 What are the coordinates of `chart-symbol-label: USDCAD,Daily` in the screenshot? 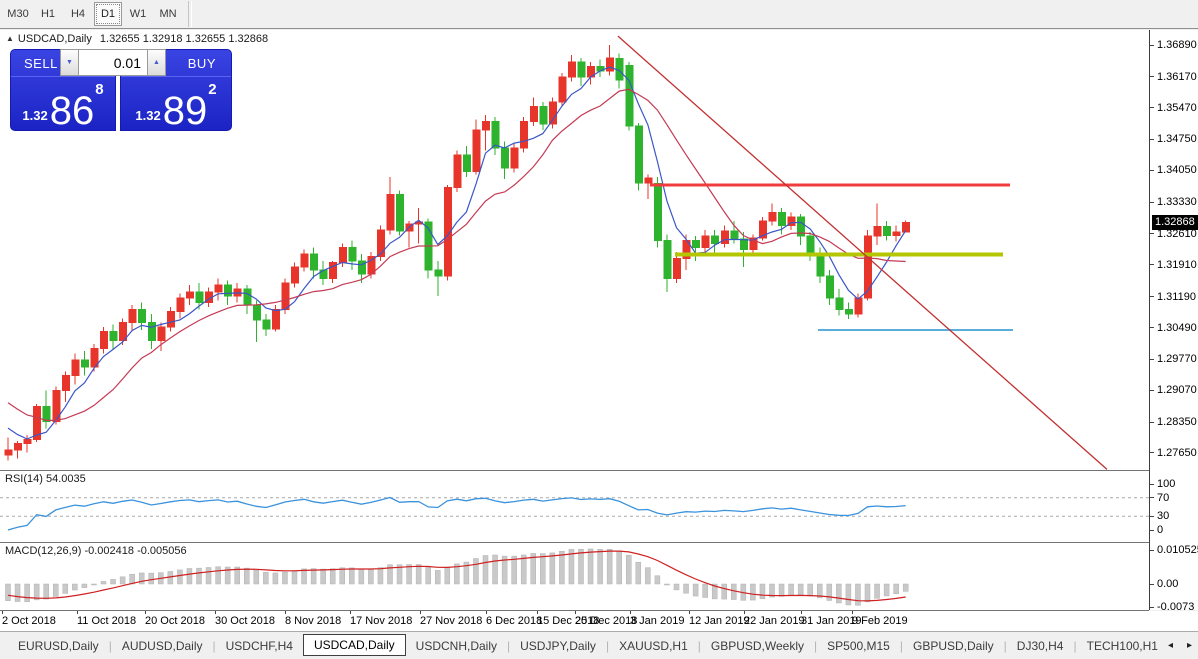 It's located at (54, 39).